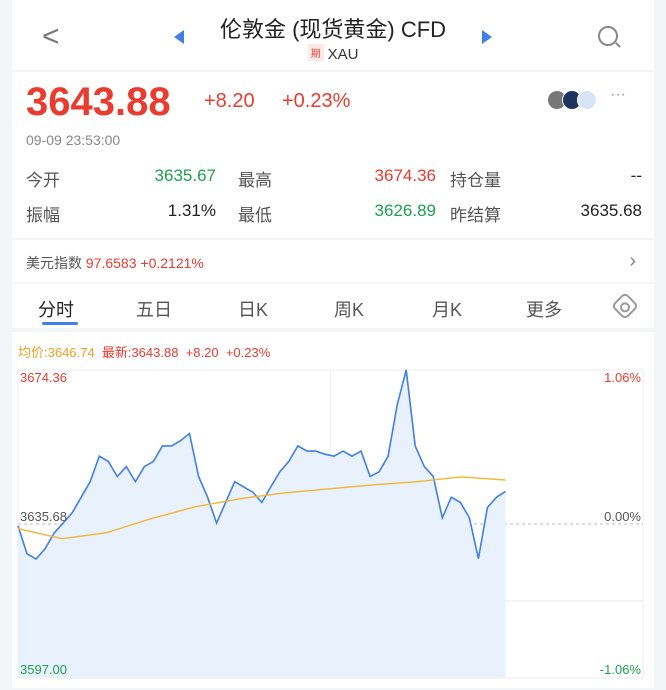 This screenshot has height=690, width=666. I want to click on stat-label: 振幅, so click(43, 215).